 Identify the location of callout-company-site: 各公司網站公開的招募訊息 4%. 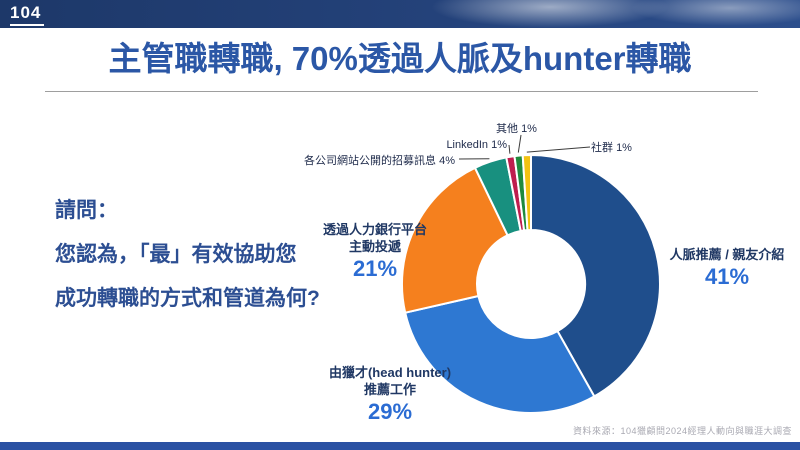
(379, 160).